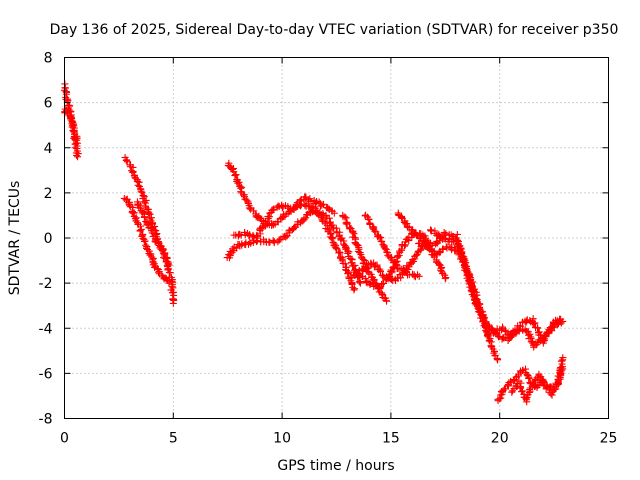 The width and height of the screenshot is (640, 480). I want to click on x-tick-label: 0, so click(64, 439).